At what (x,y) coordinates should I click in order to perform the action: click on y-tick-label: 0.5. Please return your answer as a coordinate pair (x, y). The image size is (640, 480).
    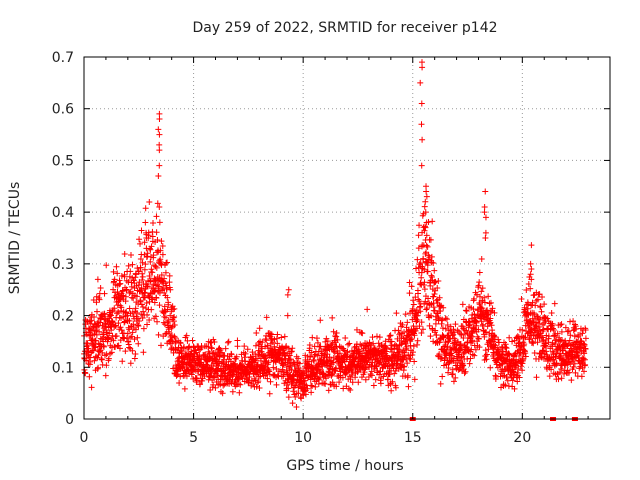
    Looking at the image, I should click on (63, 161).